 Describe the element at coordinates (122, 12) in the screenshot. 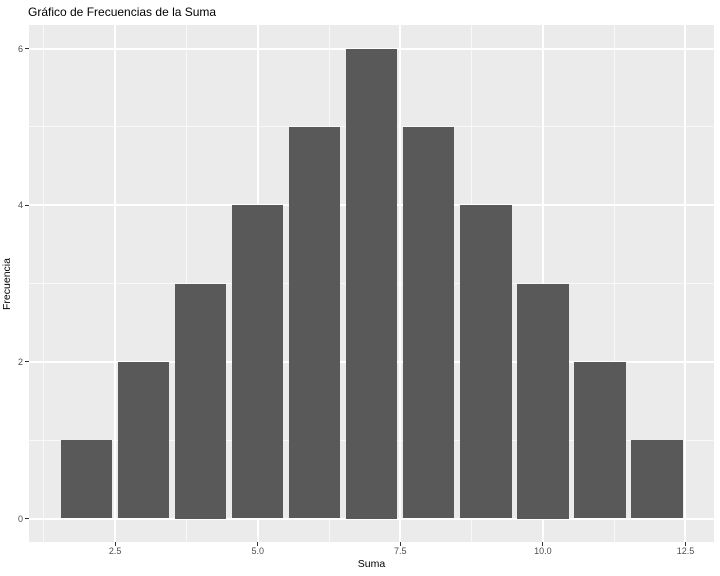

I see `chart-title: Gráfico de Frecuencias de la Suma` at that location.